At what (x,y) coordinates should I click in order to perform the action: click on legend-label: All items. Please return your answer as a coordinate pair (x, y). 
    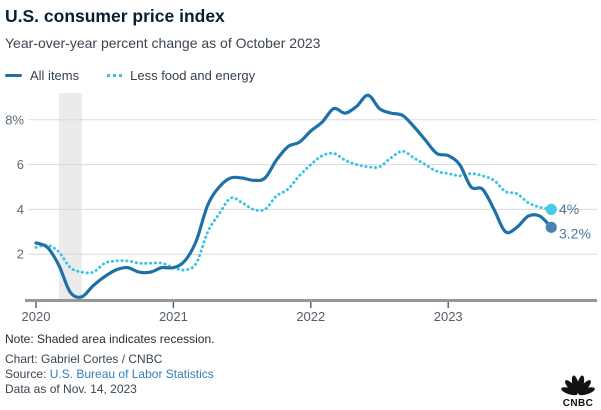
    Looking at the image, I should click on (55, 76).